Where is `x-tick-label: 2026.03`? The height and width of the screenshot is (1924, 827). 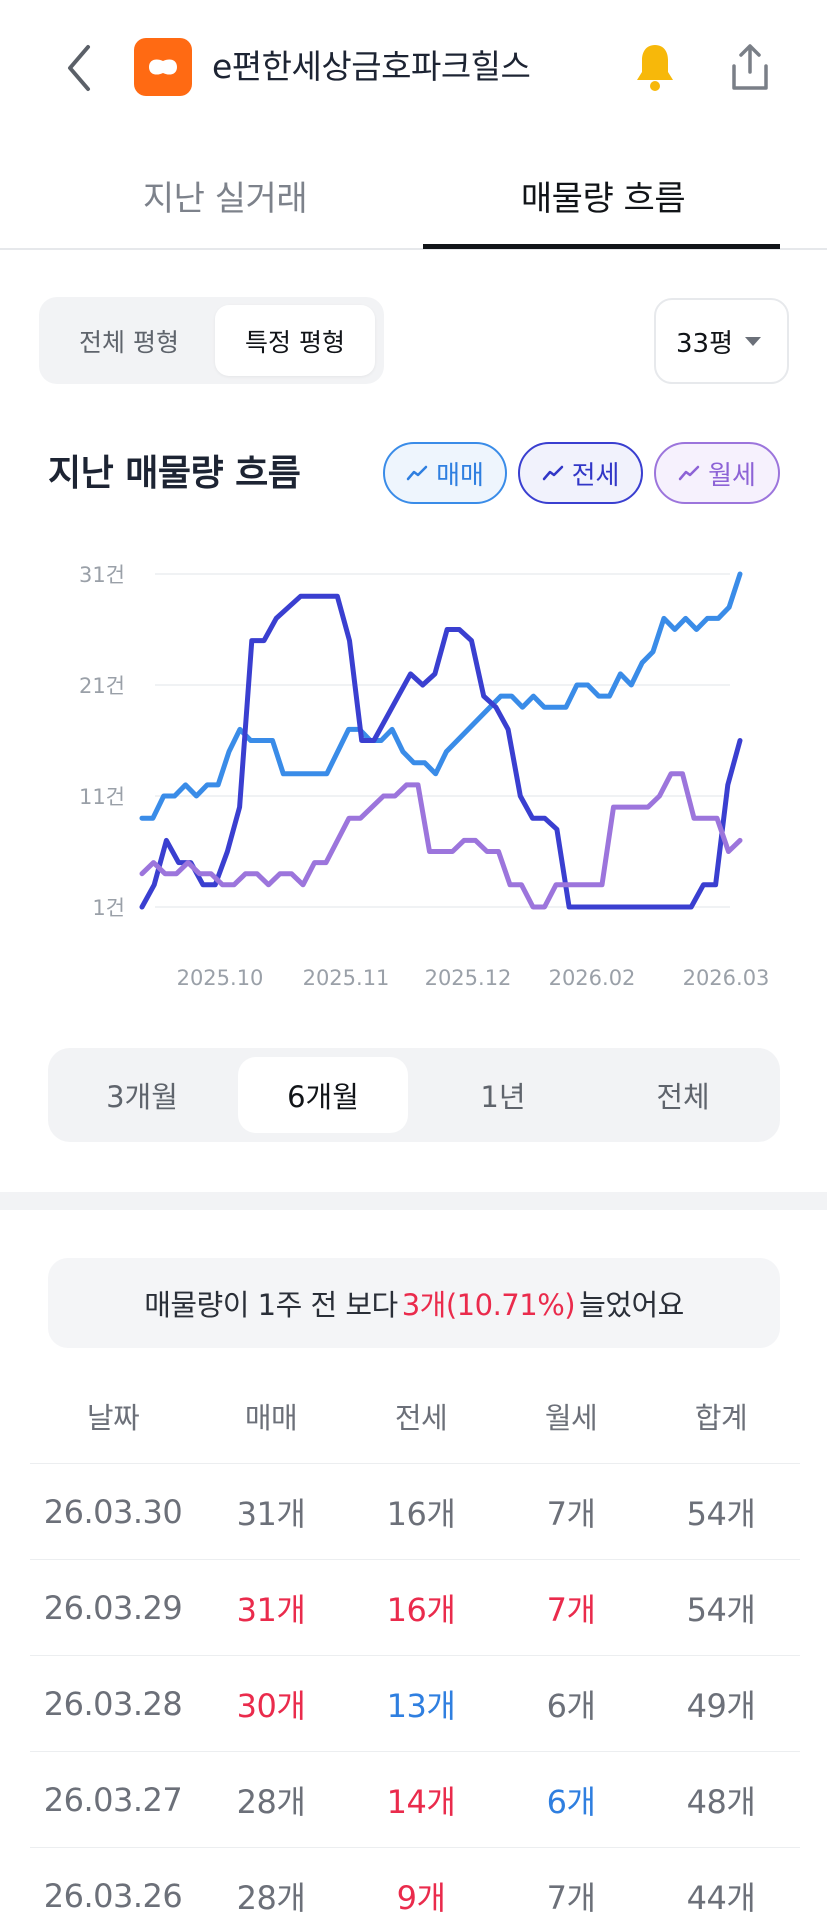 x-tick-label: 2026.03 is located at coordinates (726, 978).